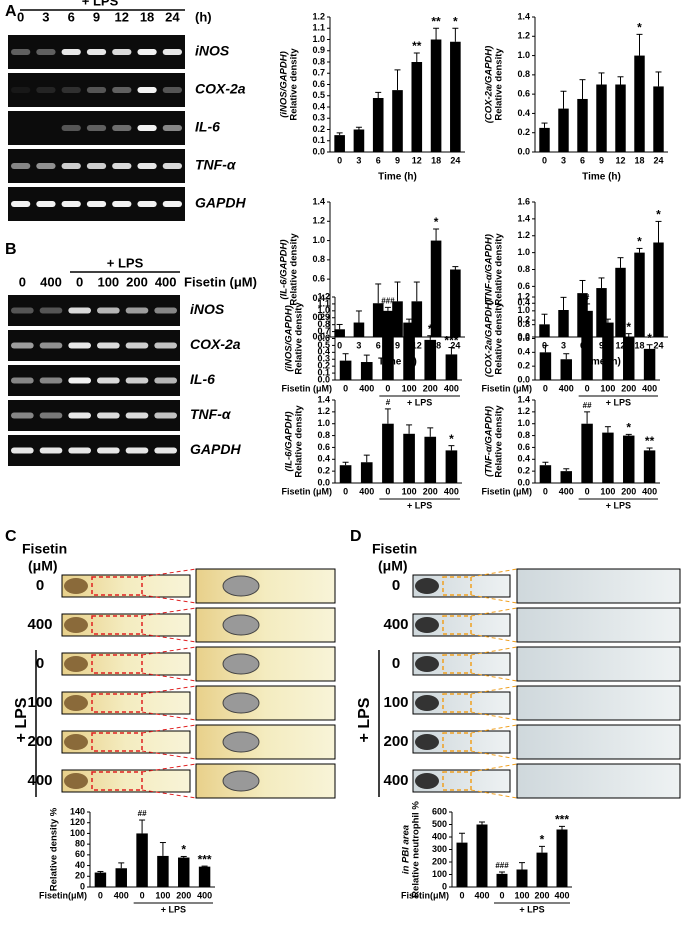  Describe the element at coordinates (628, 428) in the screenshot. I see `significance-label: *` at that location.